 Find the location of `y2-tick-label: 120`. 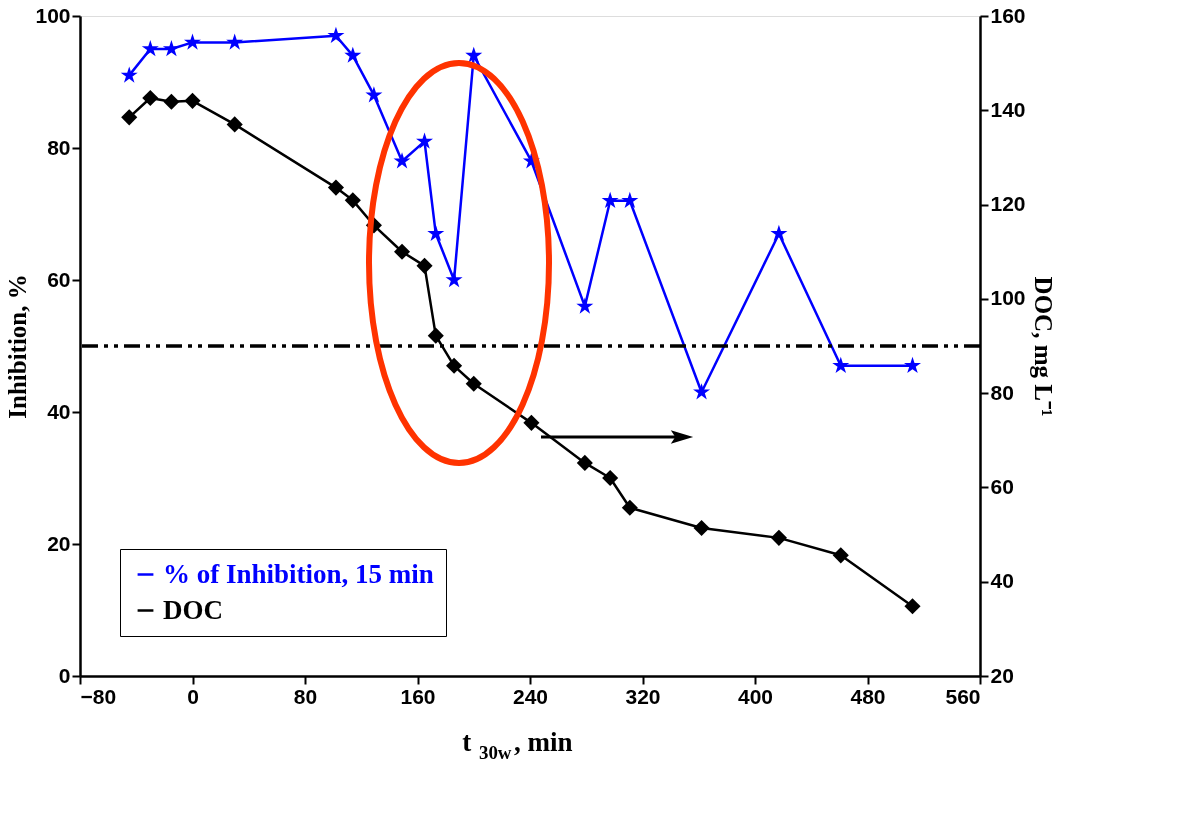

y2-tick-label: 120 is located at coordinates (1008, 204).